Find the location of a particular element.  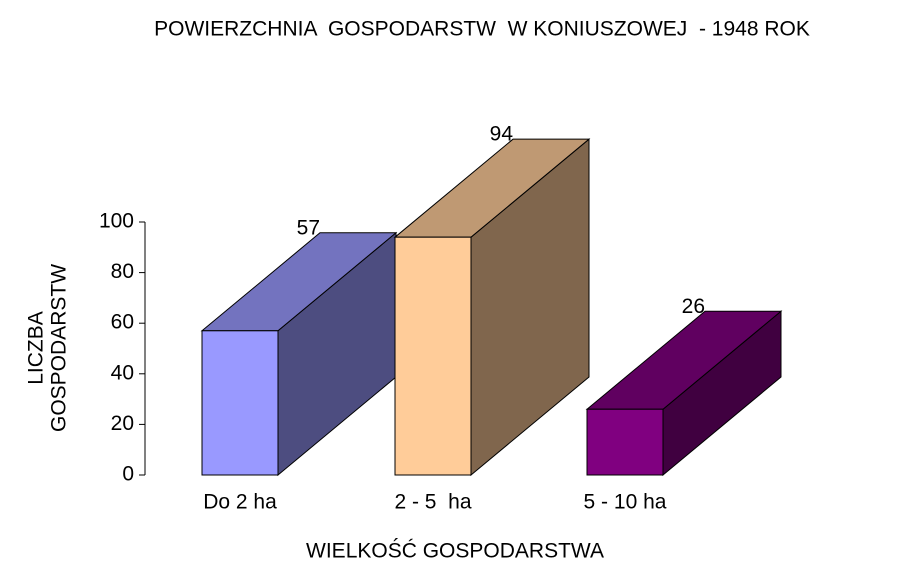

y-tick-label: 40 is located at coordinates (122, 372).